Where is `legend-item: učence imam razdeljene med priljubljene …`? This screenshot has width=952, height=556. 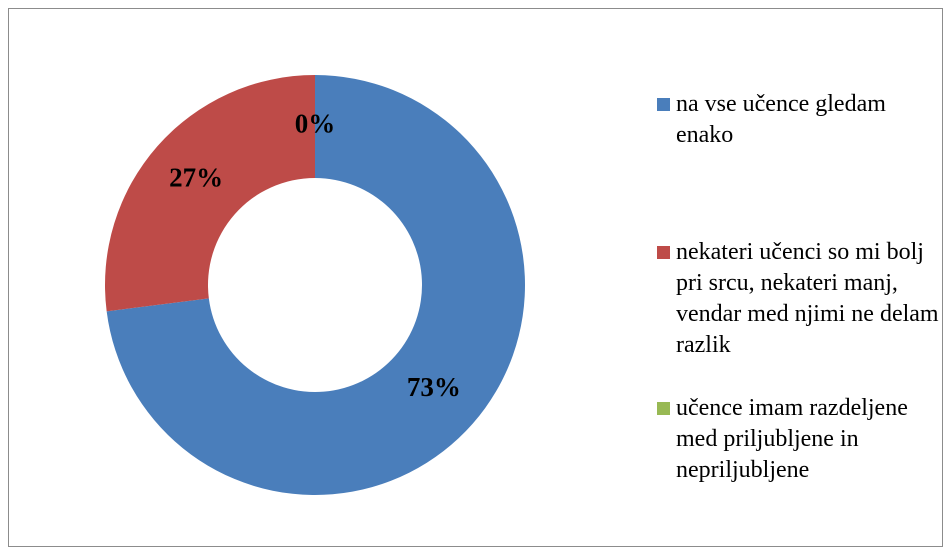
legend-item: učence imam razdeljene med priljubljene … is located at coordinates (799, 439).